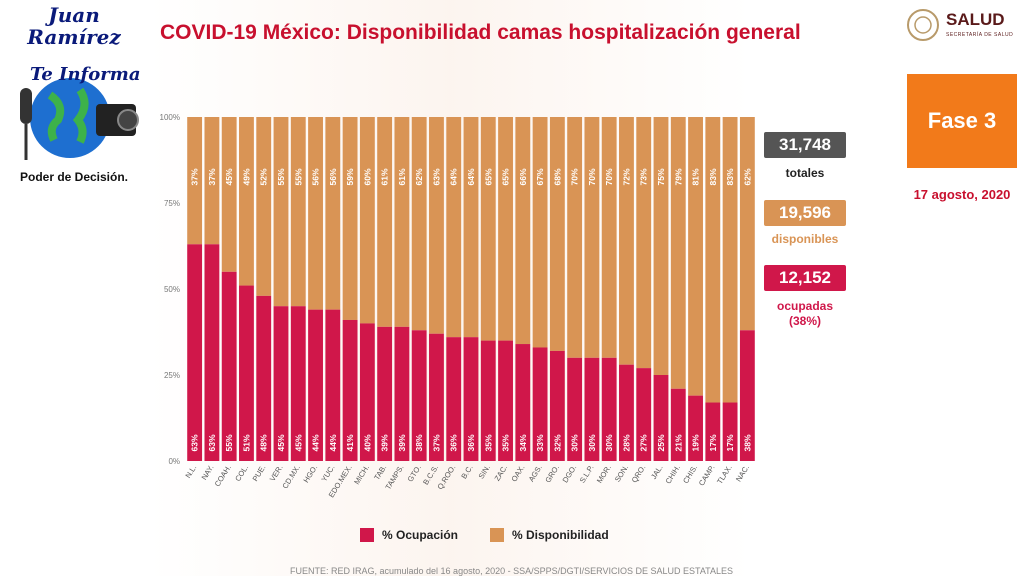 This screenshot has width=1024, height=576. What do you see at coordinates (560, 535) in the screenshot?
I see `legend-available-label: % Disponibilidad` at bounding box center [560, 535].